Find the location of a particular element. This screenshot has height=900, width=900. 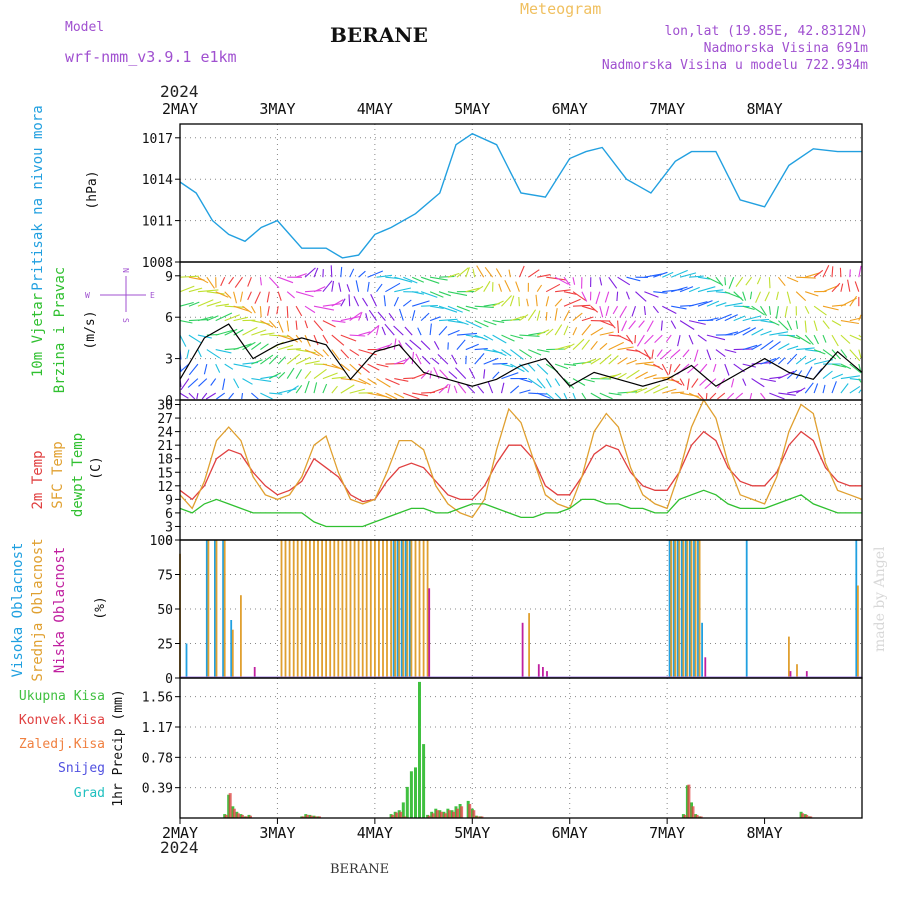

x-tick-label-bottom: 2MAY is located at coordinates (180, 833).